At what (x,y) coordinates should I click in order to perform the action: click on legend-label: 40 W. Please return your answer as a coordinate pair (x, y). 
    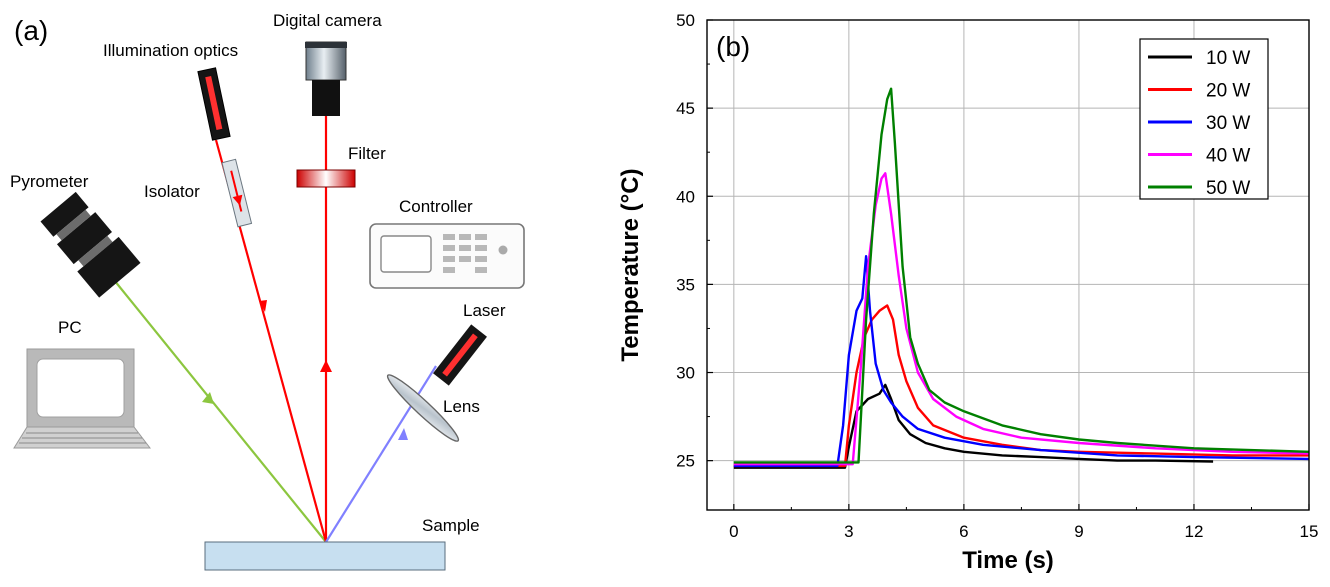
    Looking at the image, I should click on (1228, 156).